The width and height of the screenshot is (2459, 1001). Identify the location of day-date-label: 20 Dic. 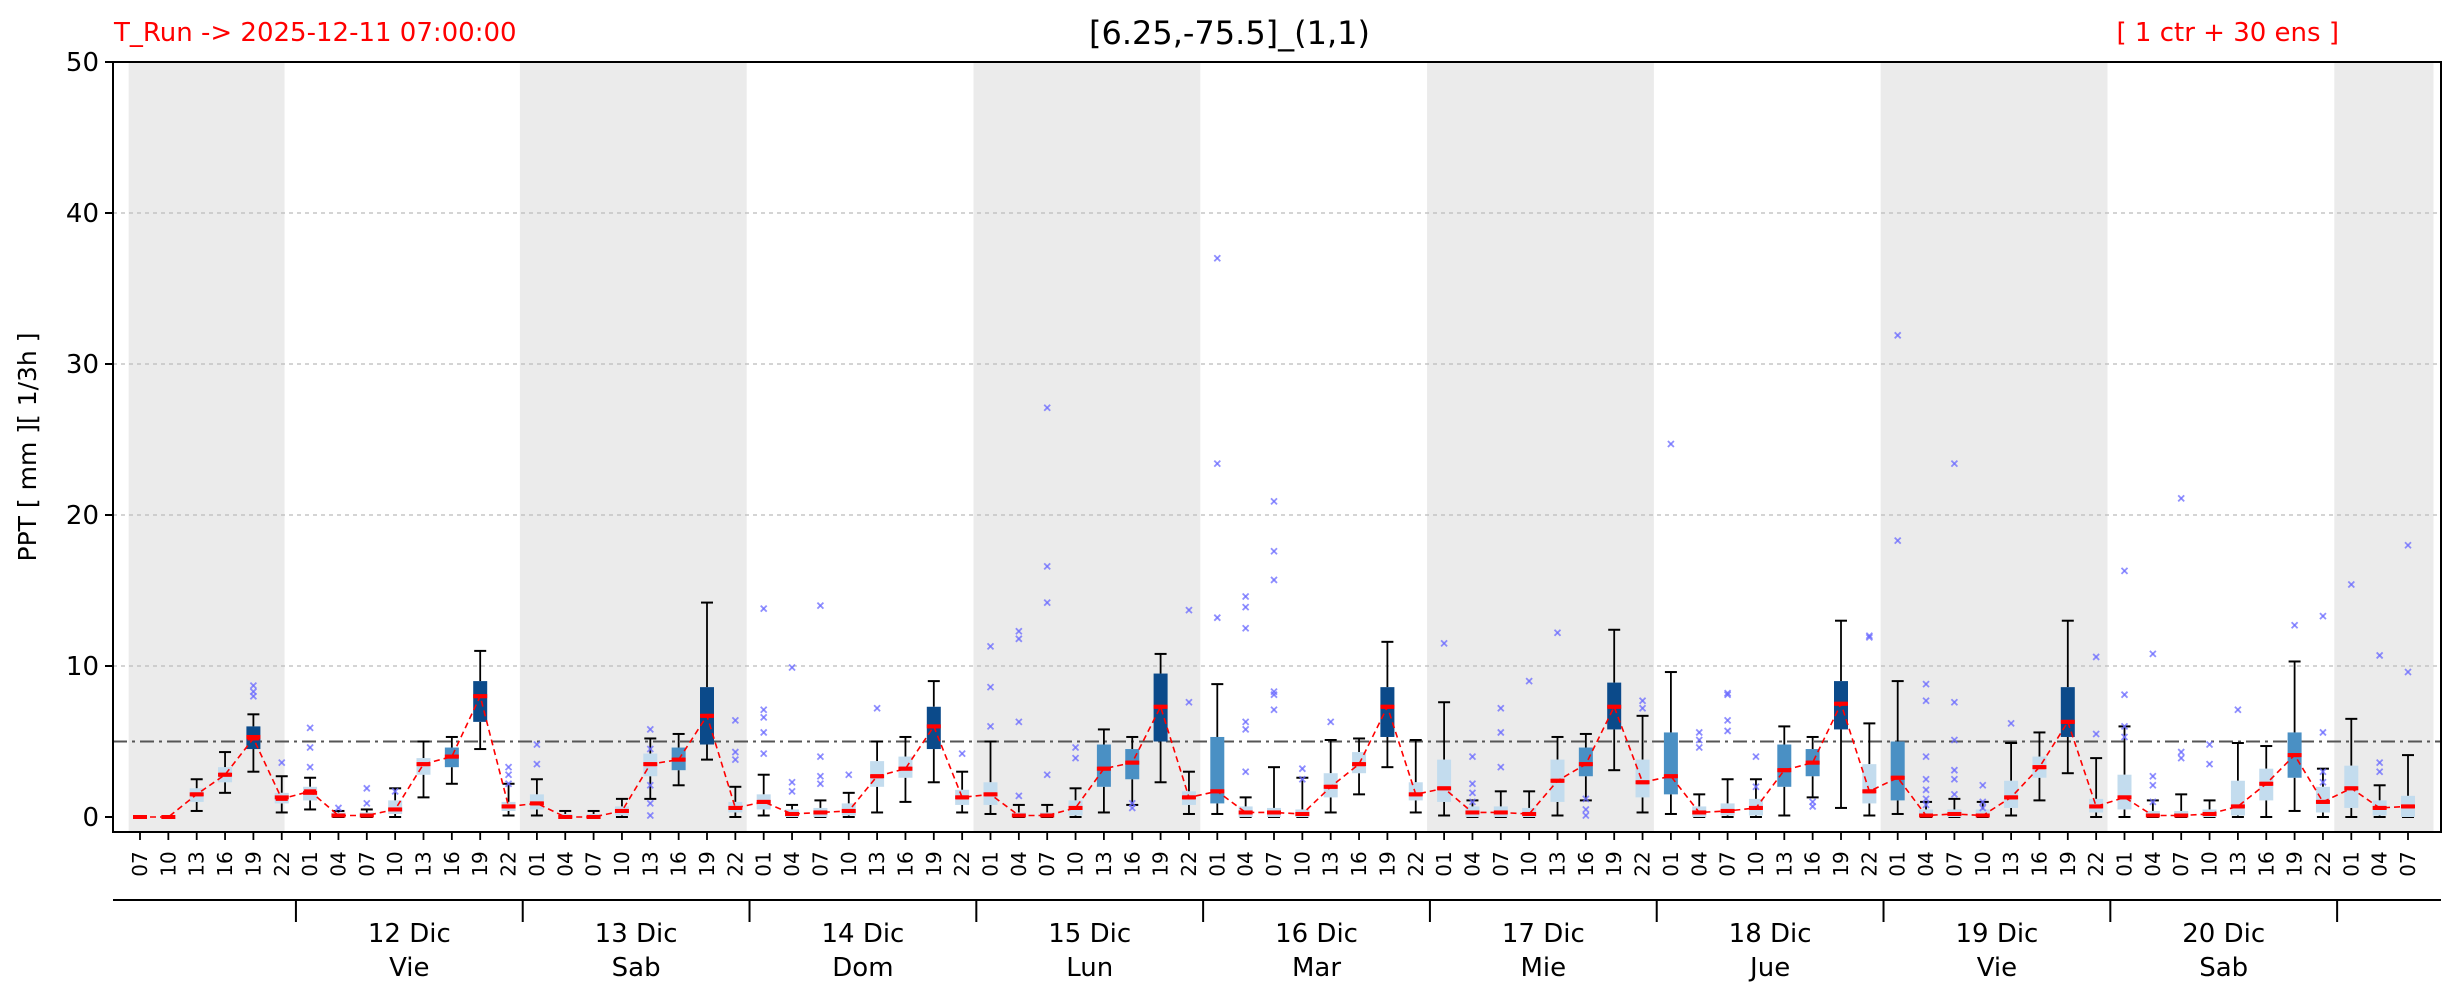
(2223, 934).